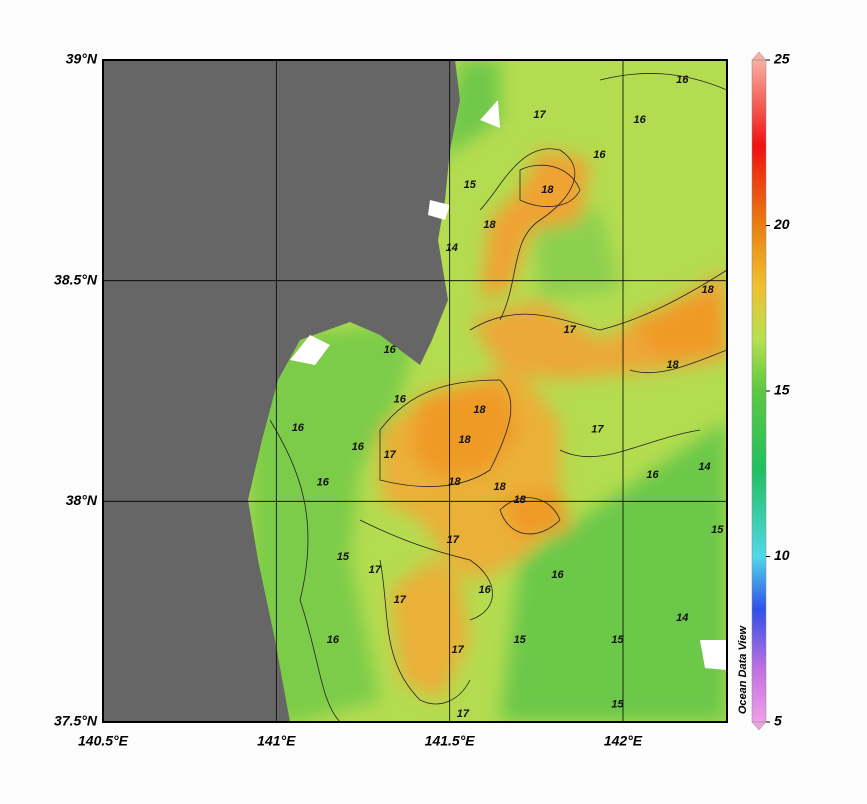 The height and width of the screenshot is (804, 867). What do you see at coordinates (82, 500) in the screenshot?
I see `lat-tick-label: 38°N` at bounding box center [82, 500].